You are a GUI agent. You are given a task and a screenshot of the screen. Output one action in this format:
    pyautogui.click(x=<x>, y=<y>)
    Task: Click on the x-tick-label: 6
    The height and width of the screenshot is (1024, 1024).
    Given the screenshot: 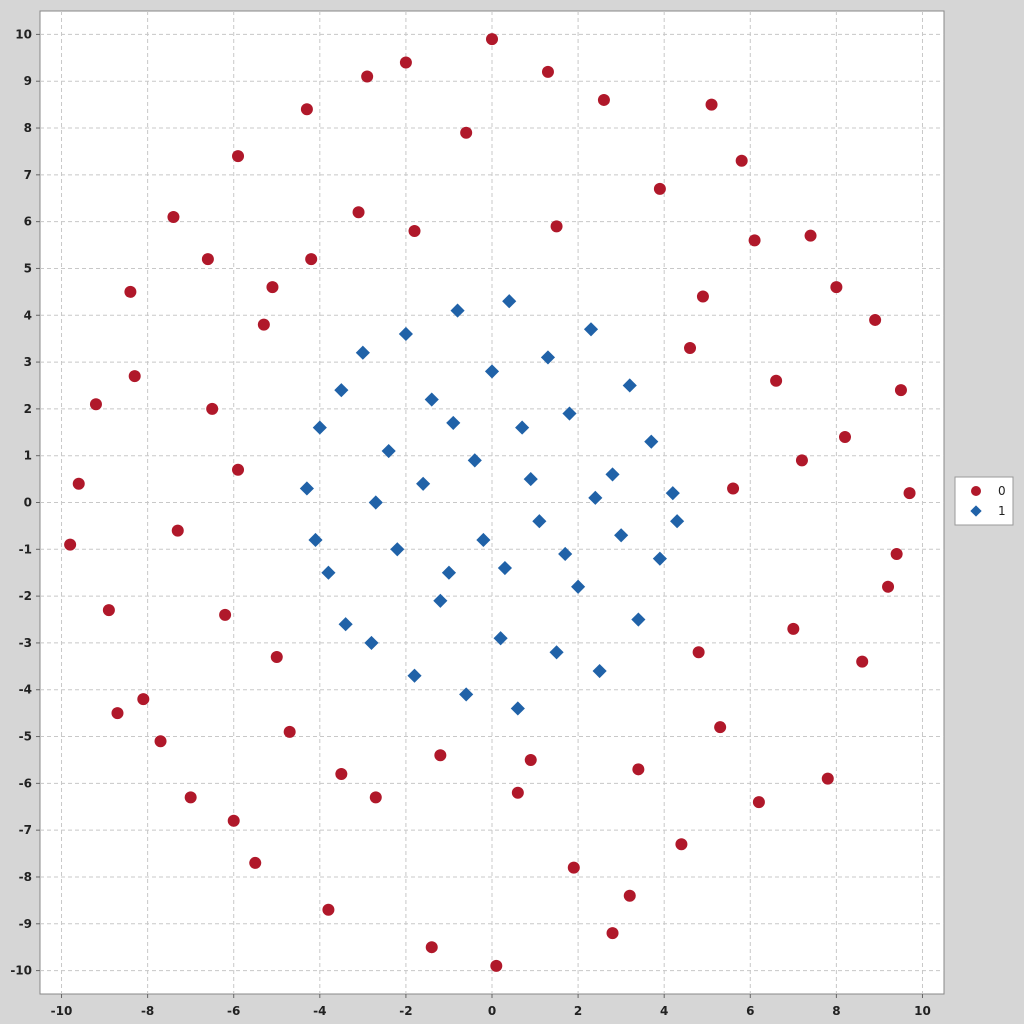 What is the action you would take?
    pyautogui.click(x=750, y=1011)
    